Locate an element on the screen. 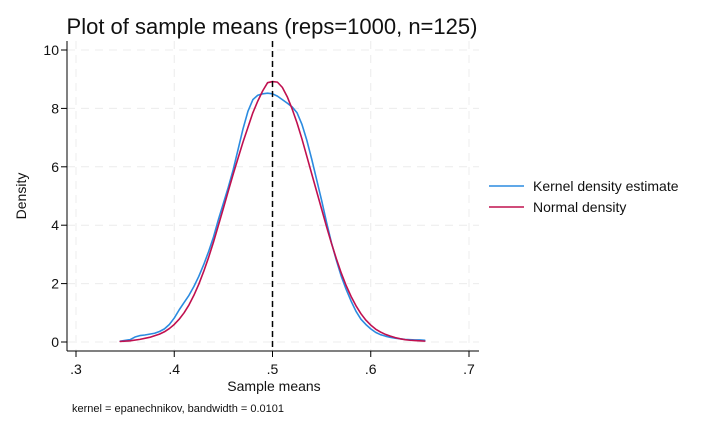  x-tick-label: .5 is located at coordinates (273, 369).